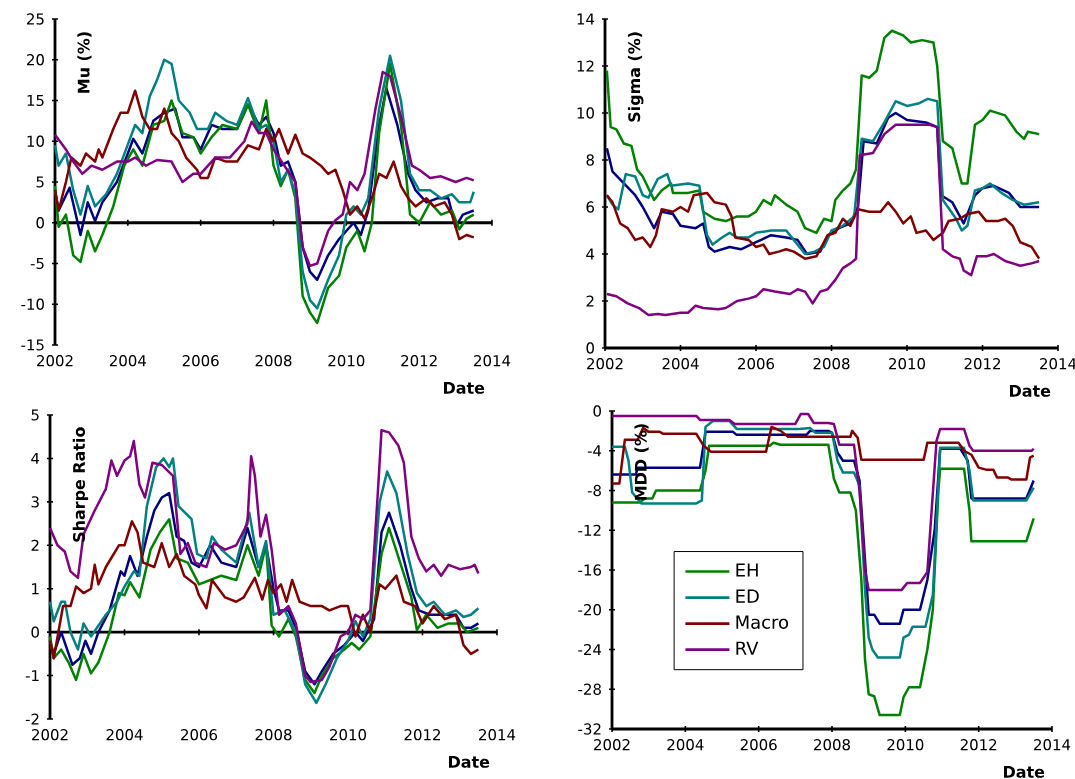 The height and width of the screenshot is (779, 1075). Describe the element at coordinates (635, 77) in the screenshot. I see `y-axis-title: Sigma (%)` at that location.